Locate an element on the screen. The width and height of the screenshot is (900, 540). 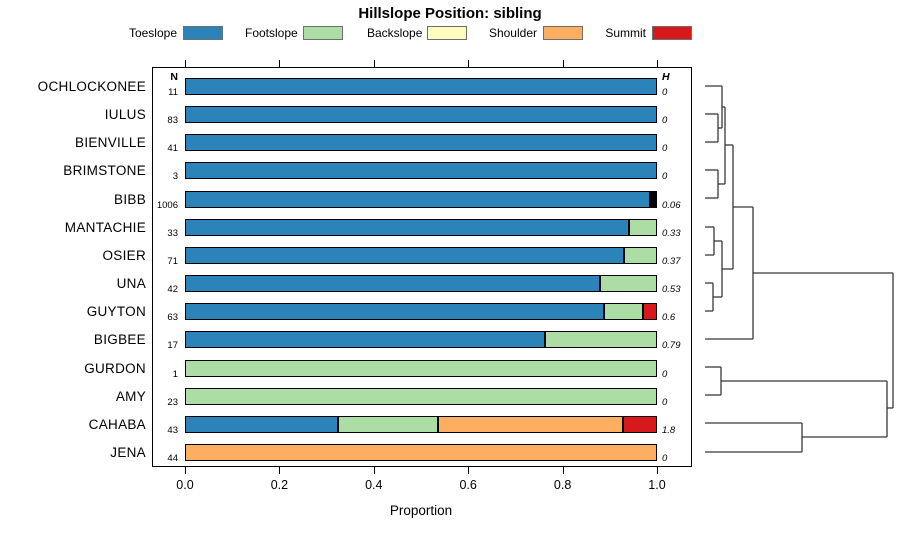
h-value: 0.37 is located at coordinates (671, 261).